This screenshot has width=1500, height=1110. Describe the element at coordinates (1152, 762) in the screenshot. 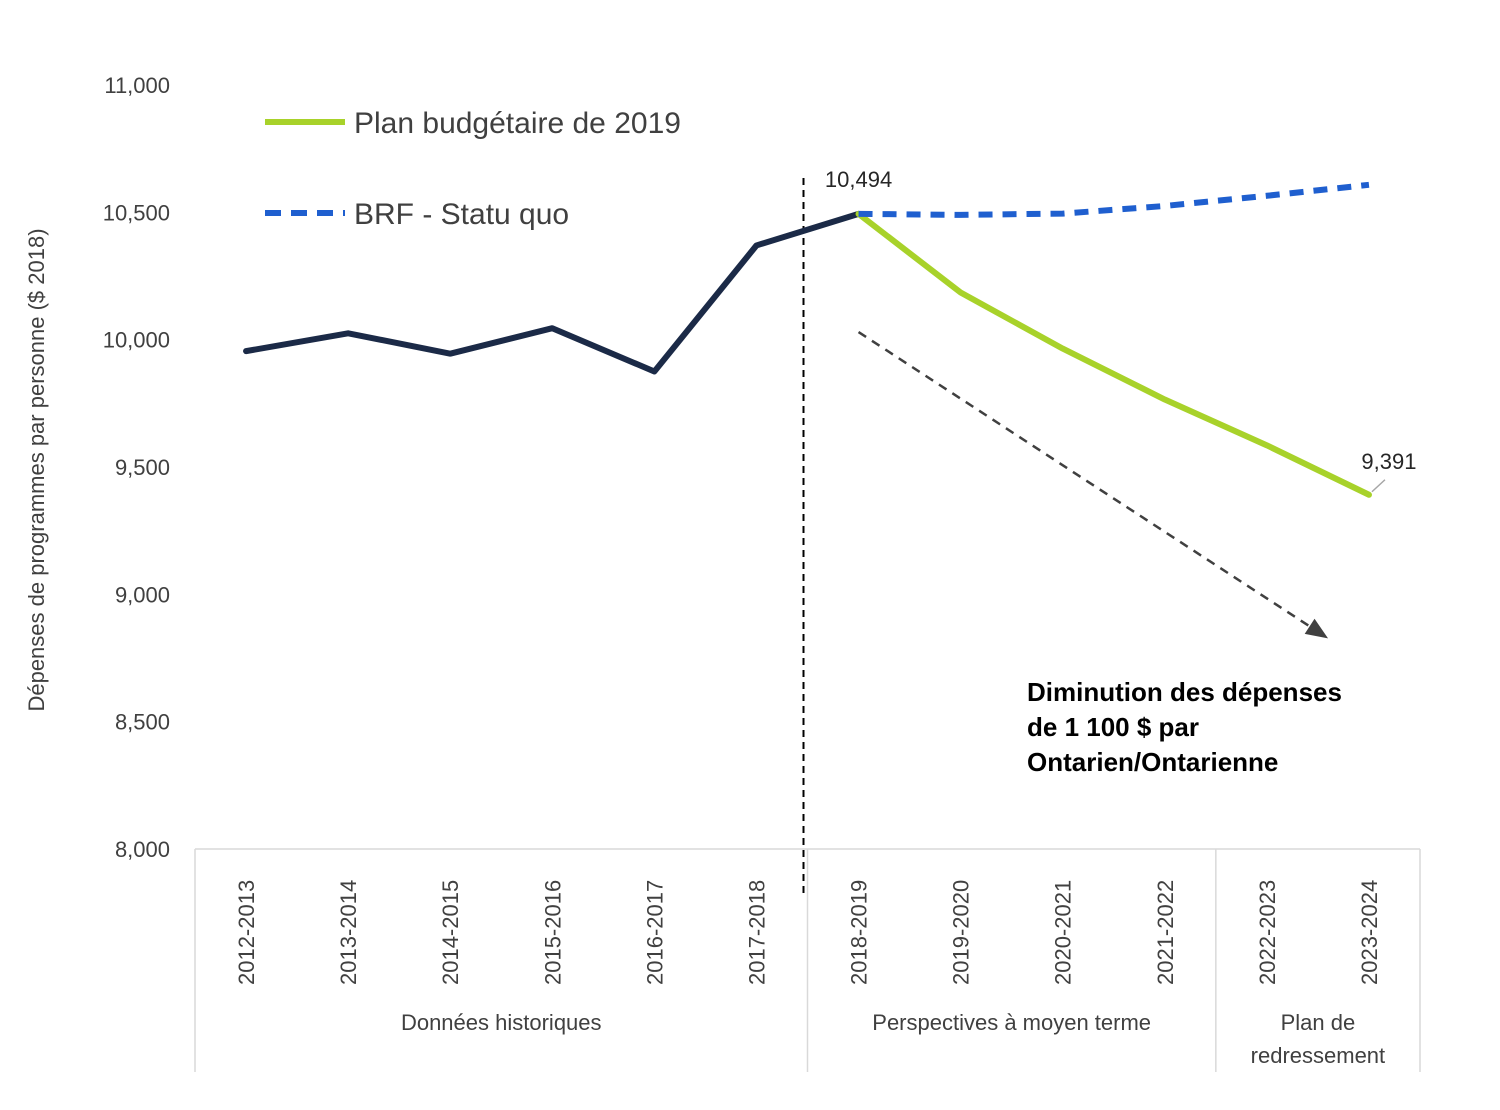

I see `annotation-line-3: Ontarien/Ontarienne` at that location.